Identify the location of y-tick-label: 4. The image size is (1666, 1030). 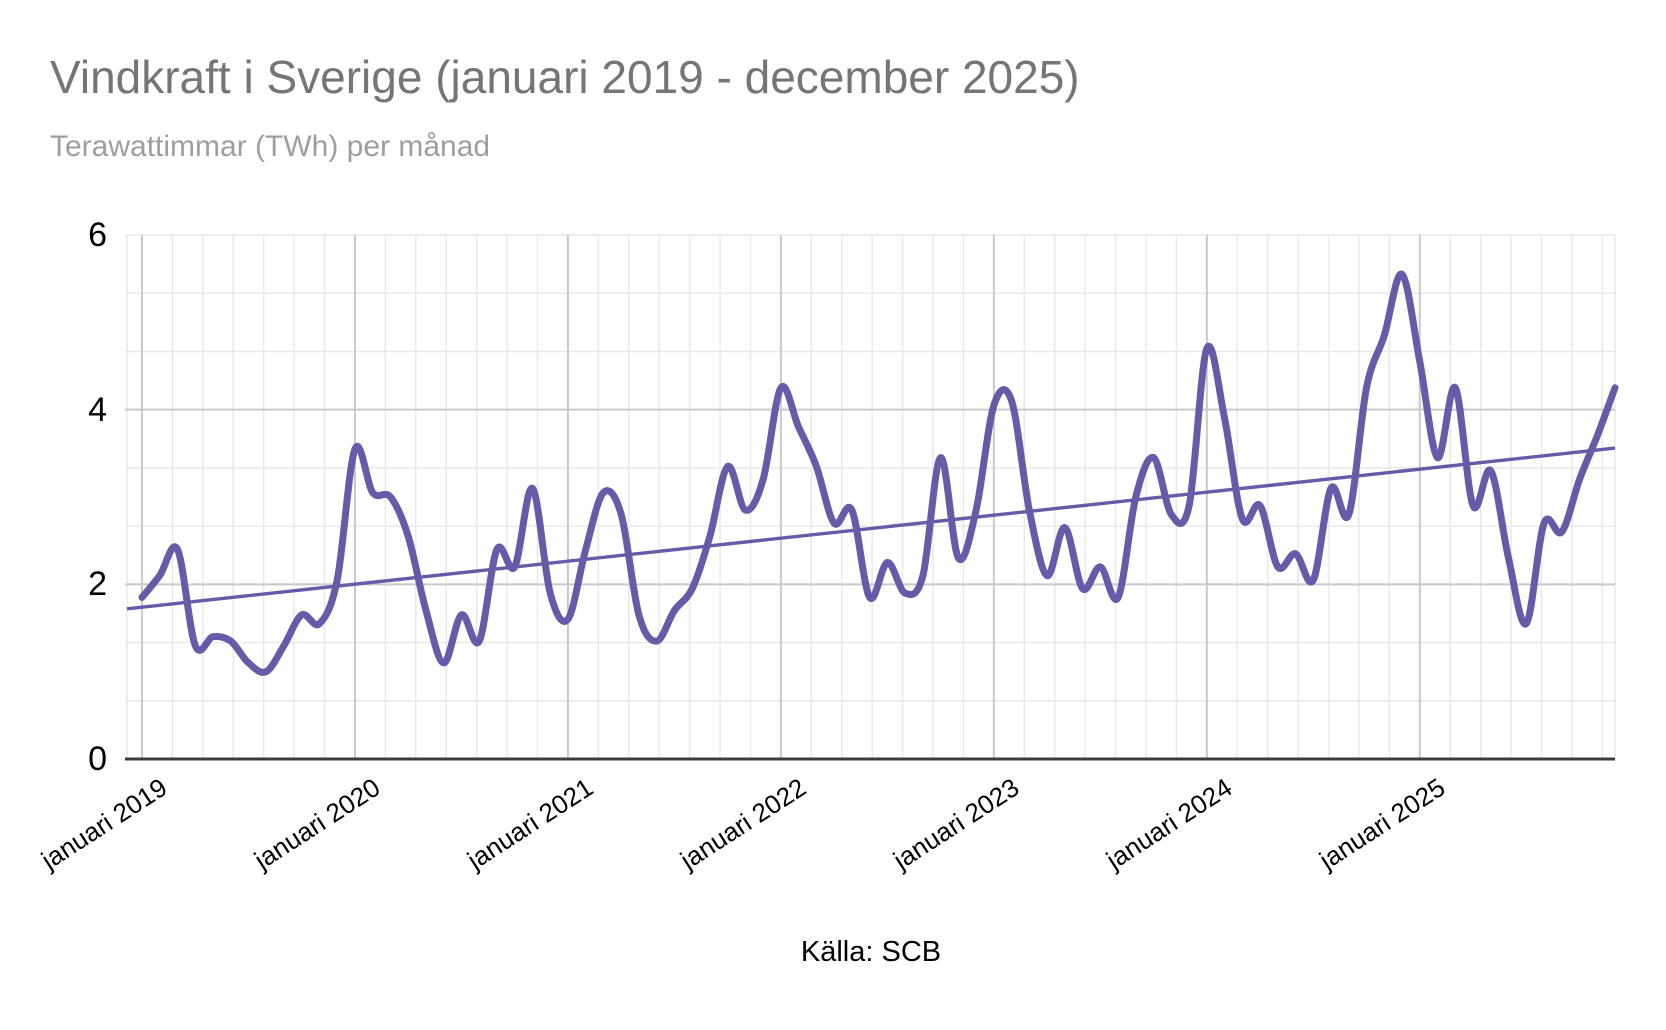
(97, 409).